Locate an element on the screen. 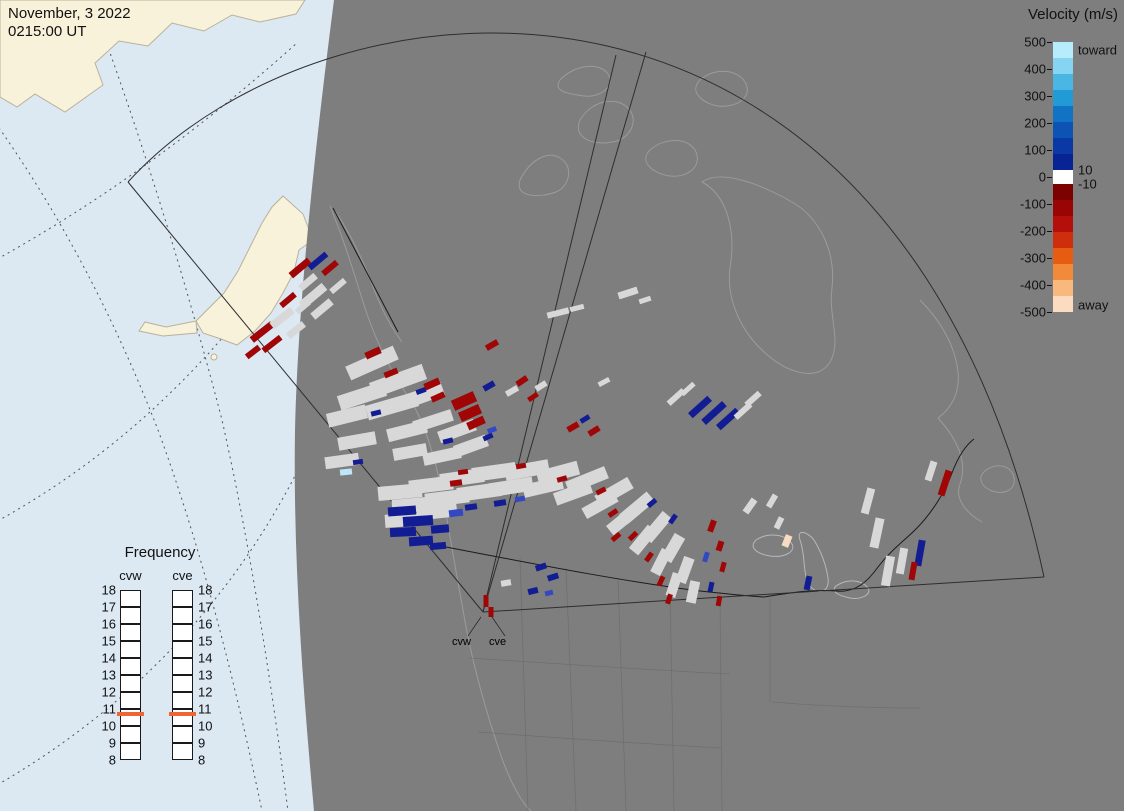 Image resolution: width=1124 pixels, height=811 pixels. velocity-tick-label: -200 is located at coordinates (1032, 231).